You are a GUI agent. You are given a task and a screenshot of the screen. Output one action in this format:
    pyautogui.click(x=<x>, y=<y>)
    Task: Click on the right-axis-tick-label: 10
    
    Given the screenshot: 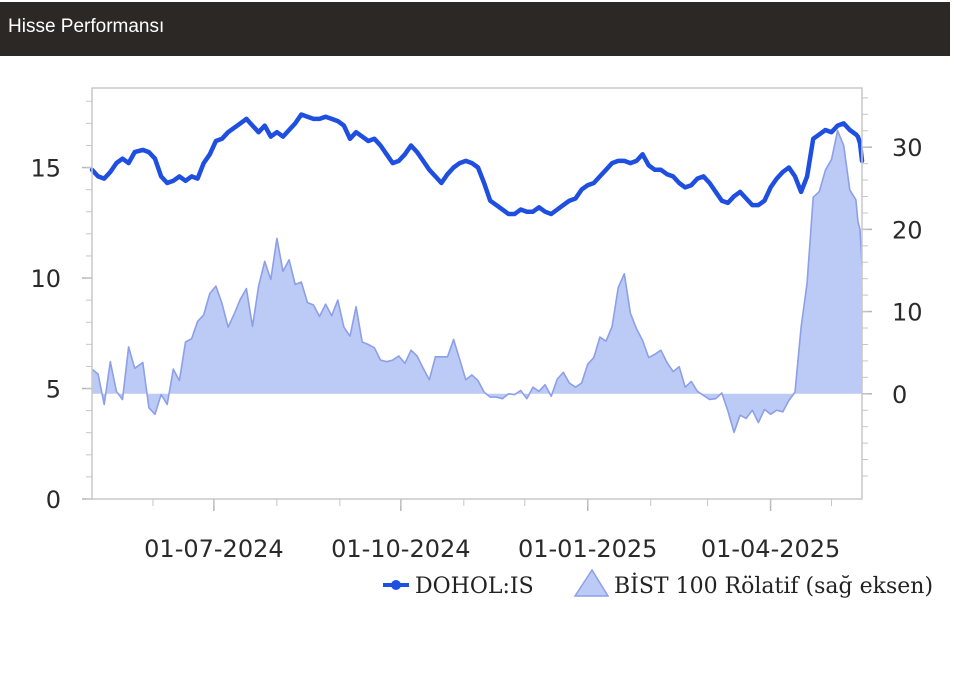 What is the action you would take?
    pyautogui.click(x=907, y=313)
    